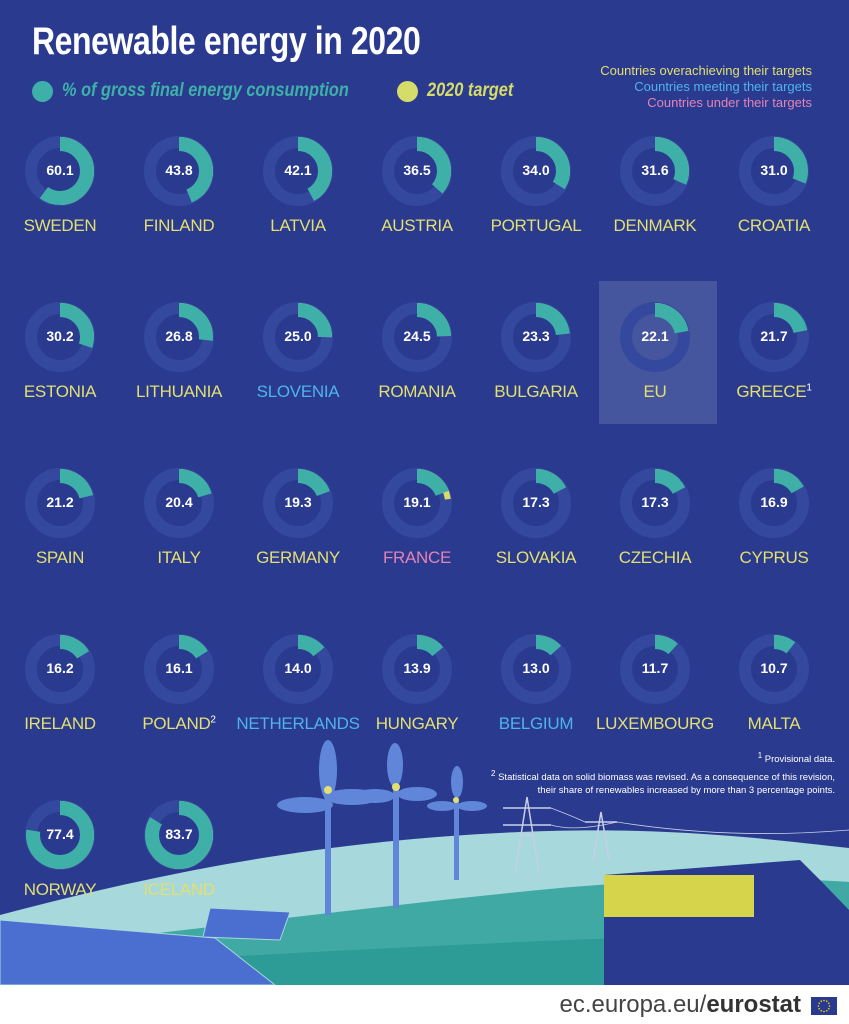 The image size is (849, 1024). I want to click on donut-iceland: 83.7, so click(179, 835).